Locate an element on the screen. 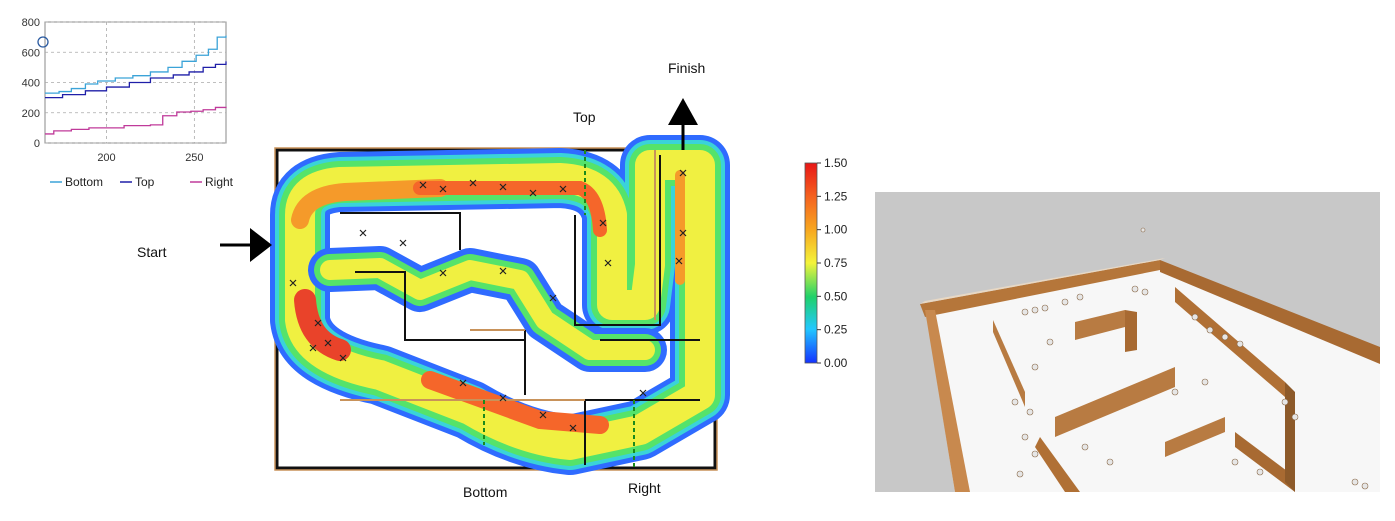  start-arrow is located at coordinates (246, 245).